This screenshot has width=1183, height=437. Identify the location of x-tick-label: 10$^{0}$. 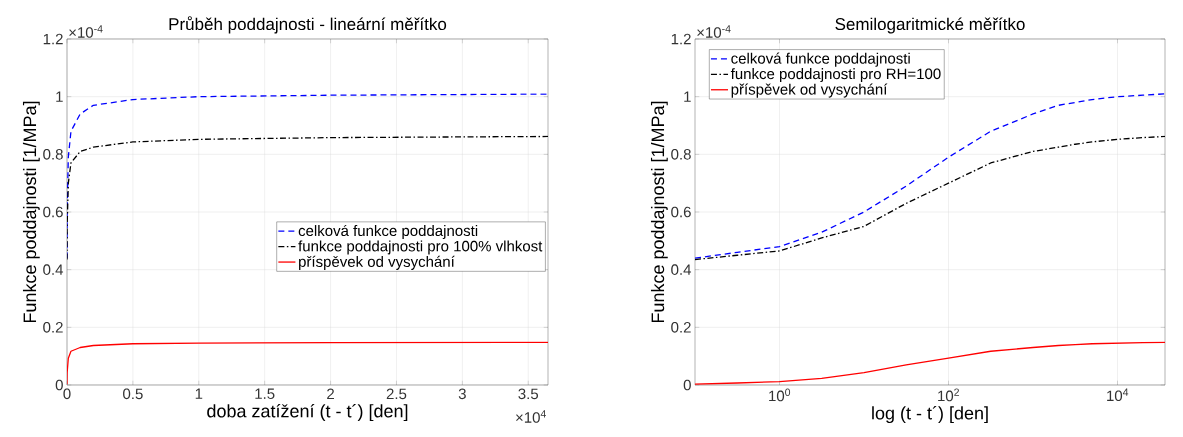
(780, 395).